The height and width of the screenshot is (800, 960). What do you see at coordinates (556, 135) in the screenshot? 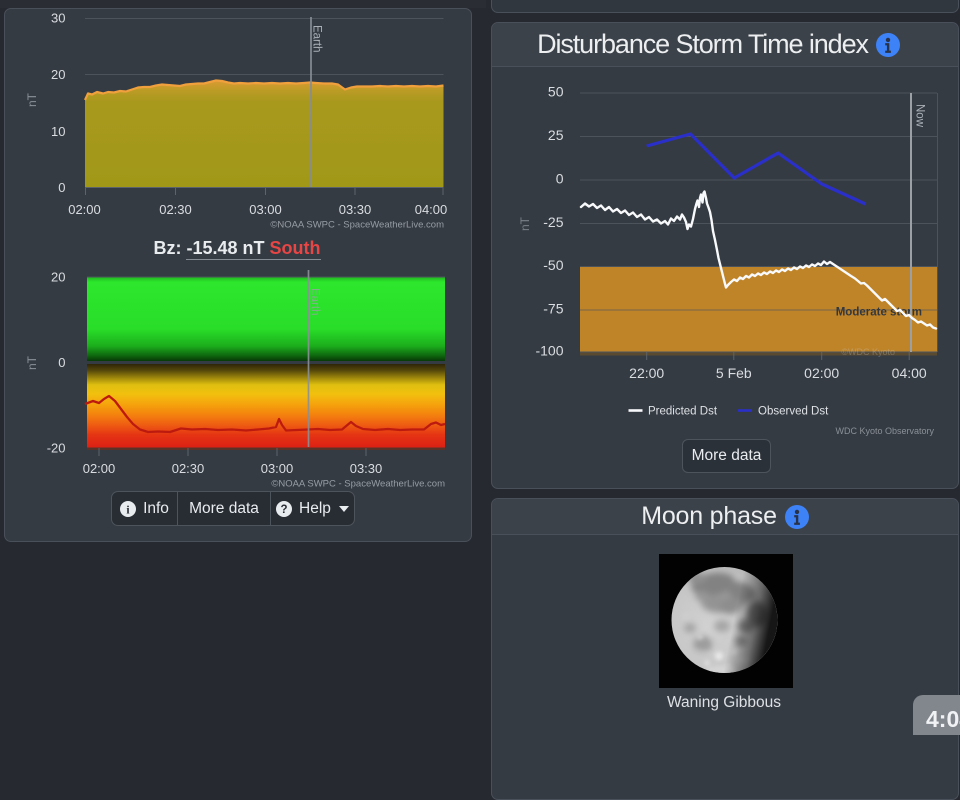
I see `svg-text: 25` at bounding box center [556, 135].